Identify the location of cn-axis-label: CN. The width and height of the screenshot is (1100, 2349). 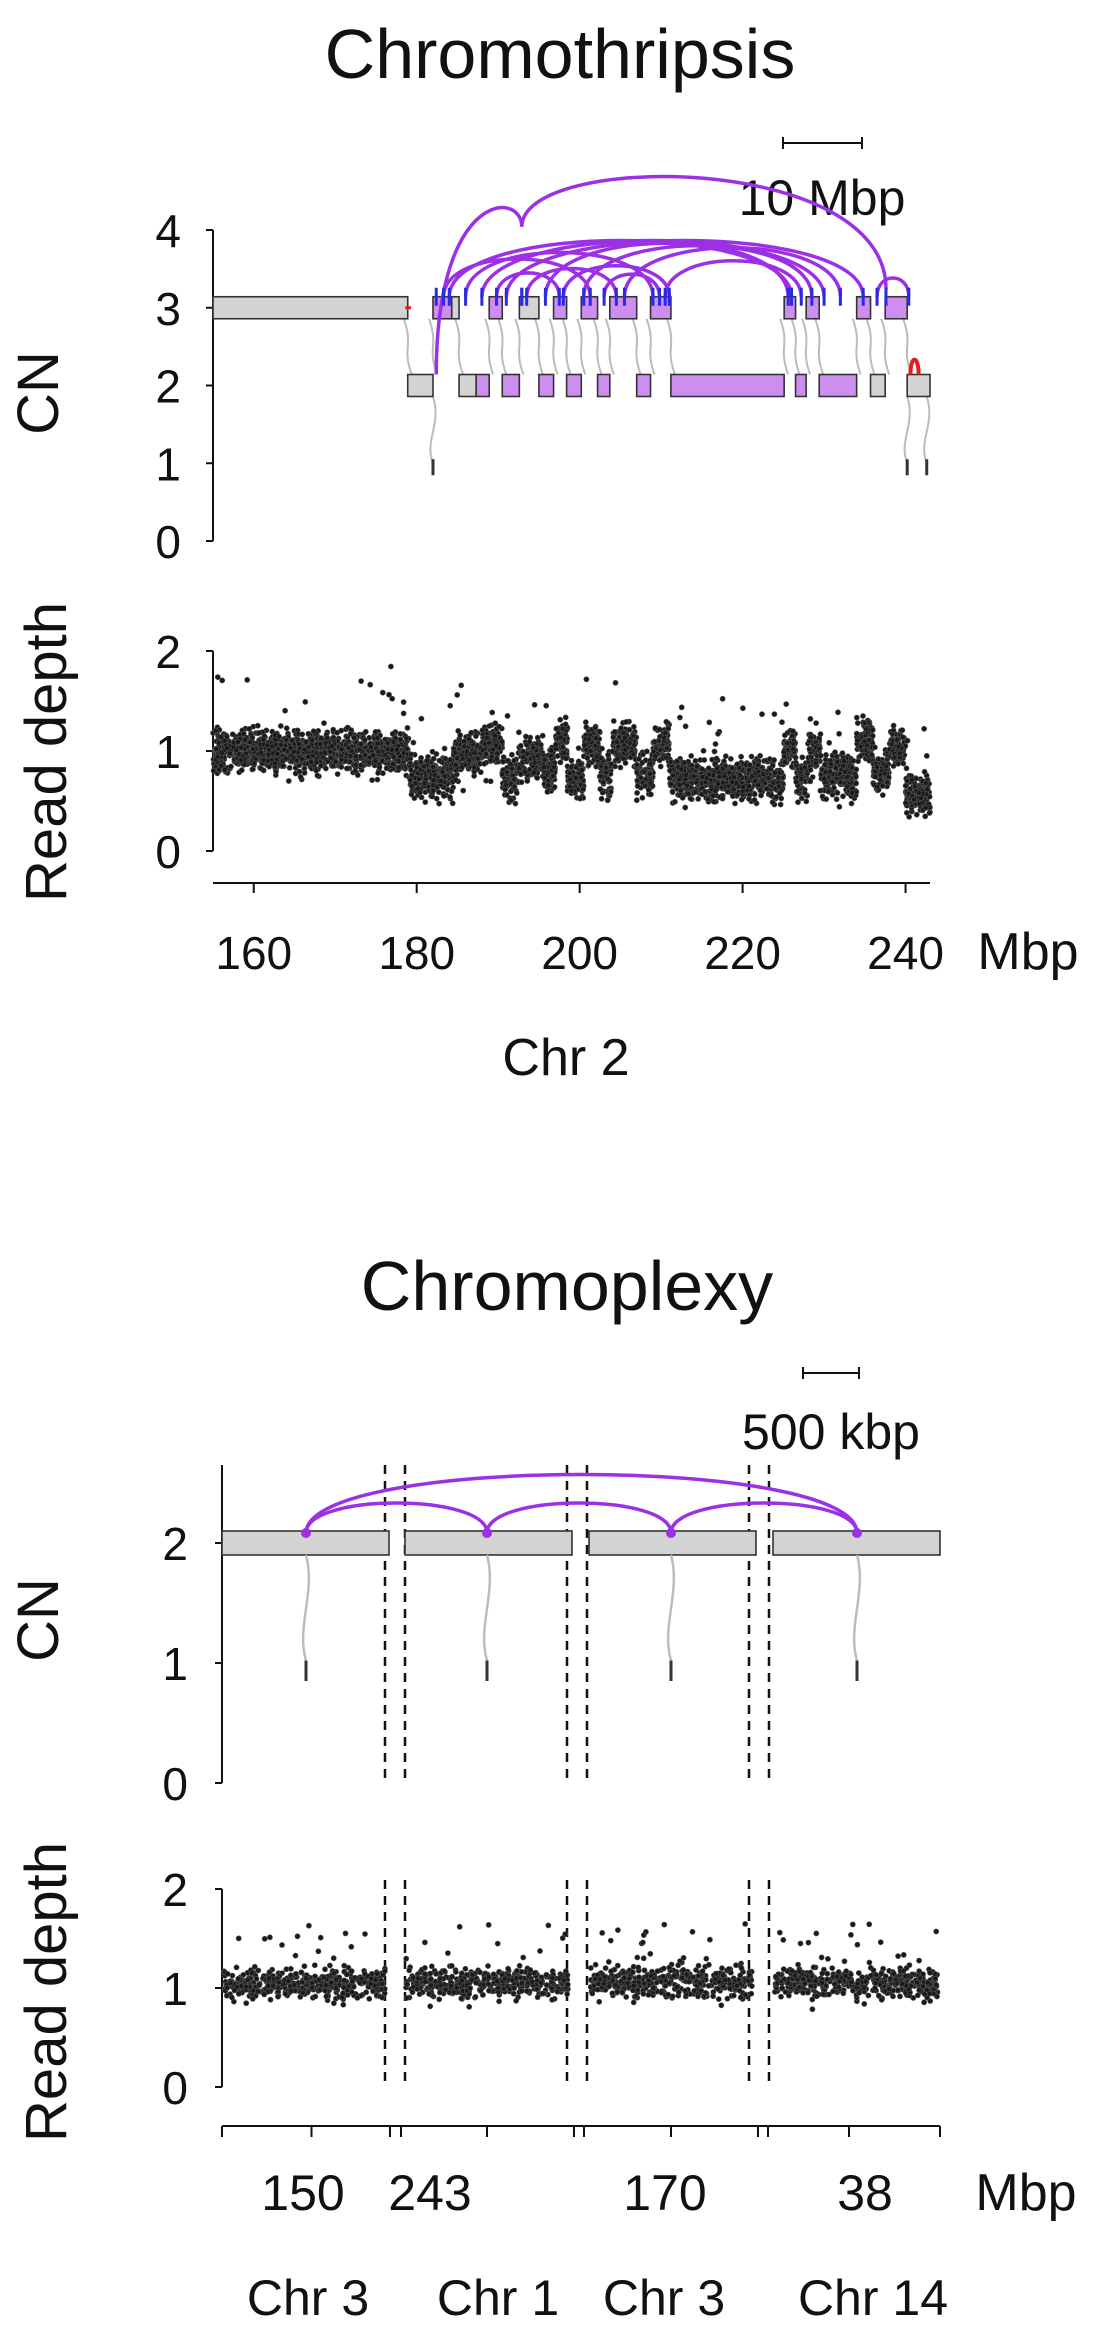
(38, 1620).